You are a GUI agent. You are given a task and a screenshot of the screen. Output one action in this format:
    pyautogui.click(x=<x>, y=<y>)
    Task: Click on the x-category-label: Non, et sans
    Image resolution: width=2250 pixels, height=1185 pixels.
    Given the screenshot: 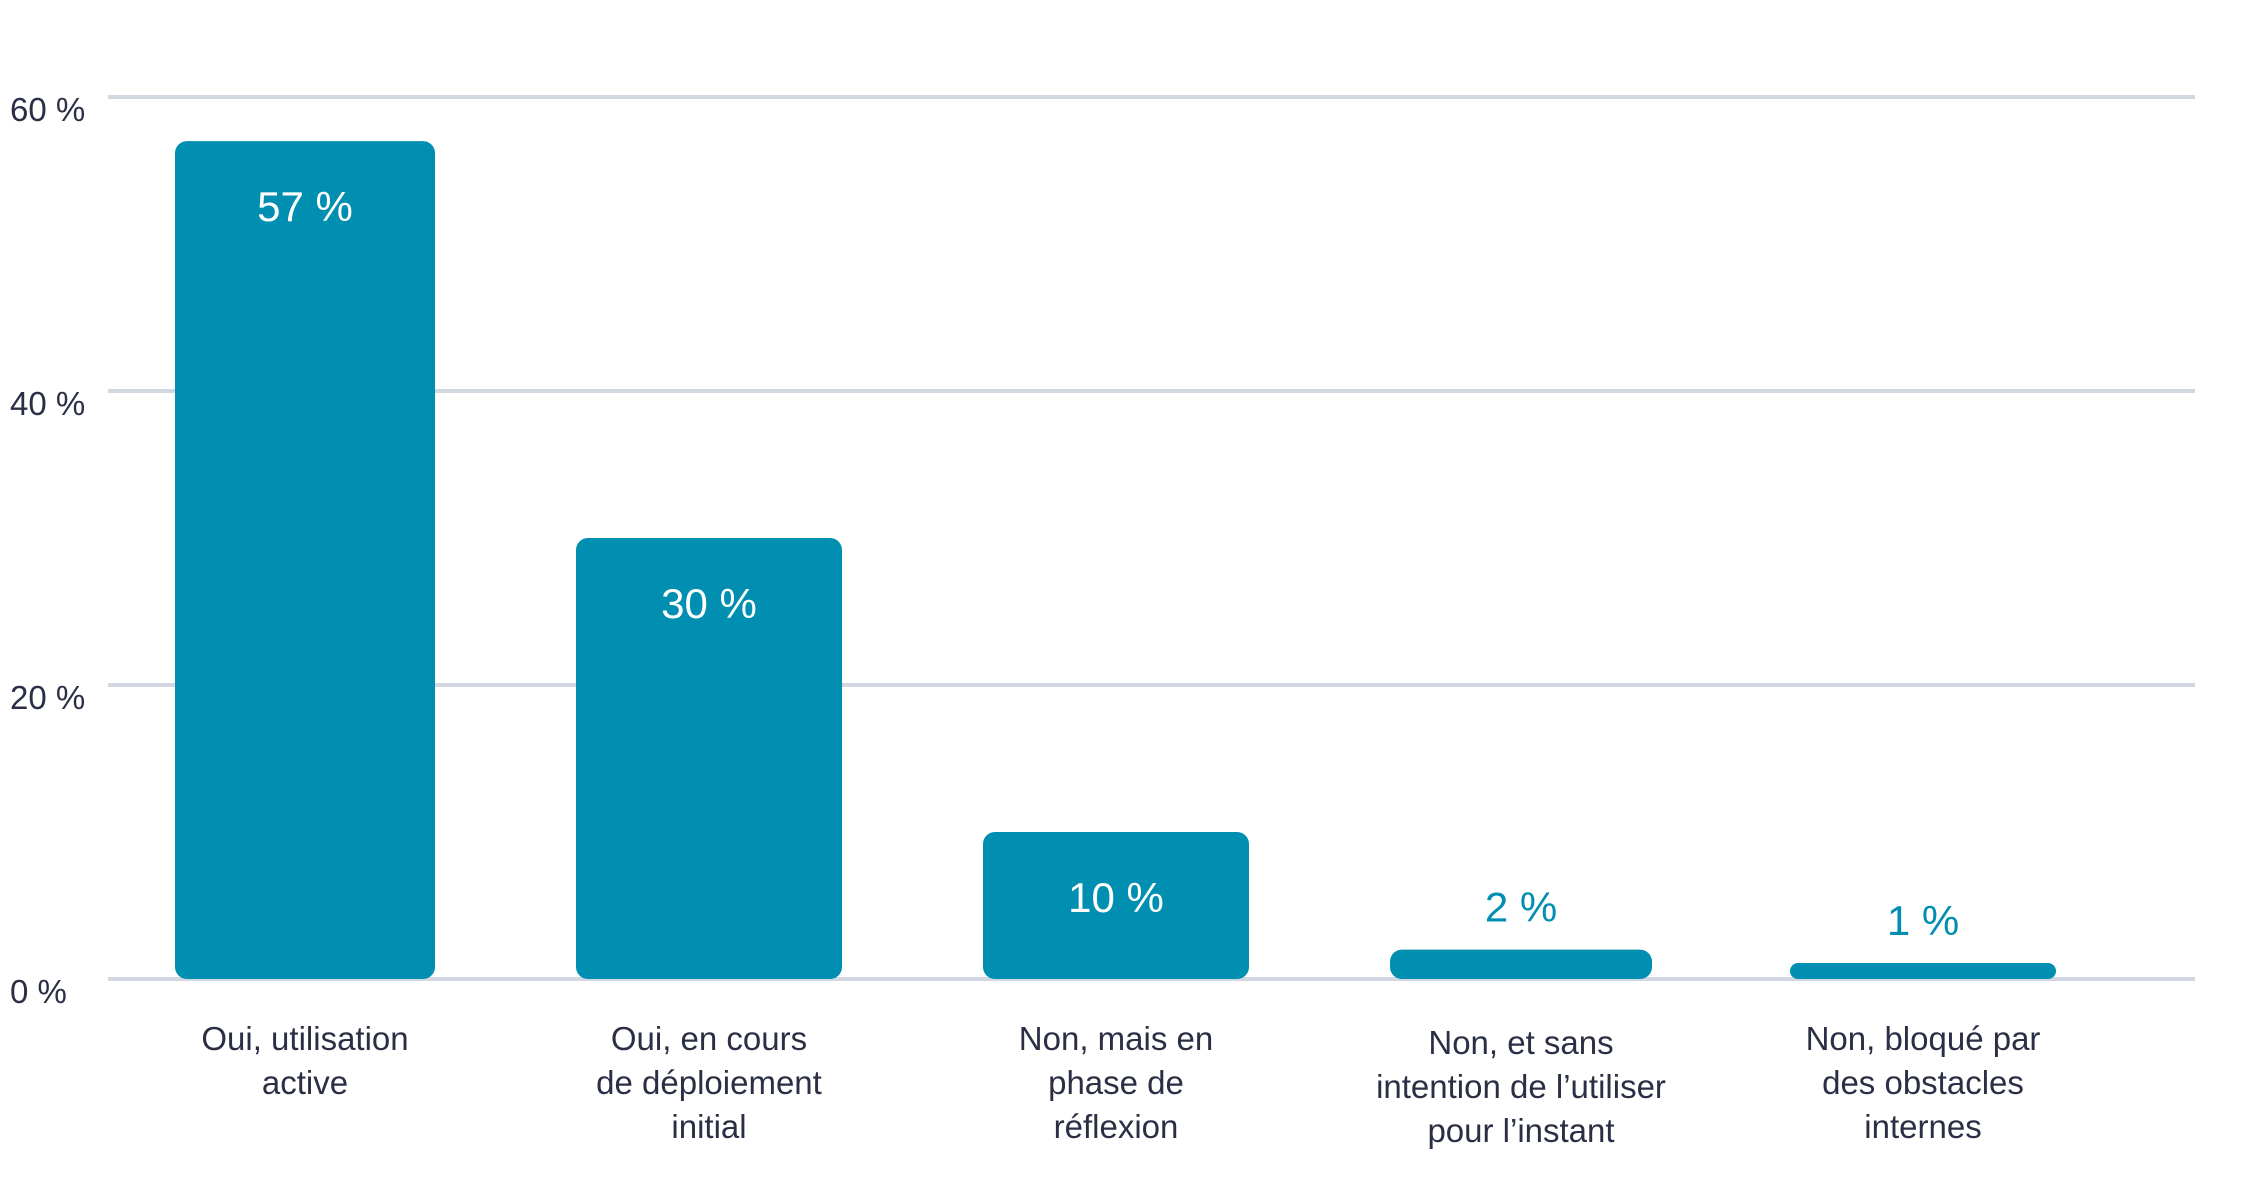 What is the action you would take?
    pyautogui.click(x=1520, y=1042)
    